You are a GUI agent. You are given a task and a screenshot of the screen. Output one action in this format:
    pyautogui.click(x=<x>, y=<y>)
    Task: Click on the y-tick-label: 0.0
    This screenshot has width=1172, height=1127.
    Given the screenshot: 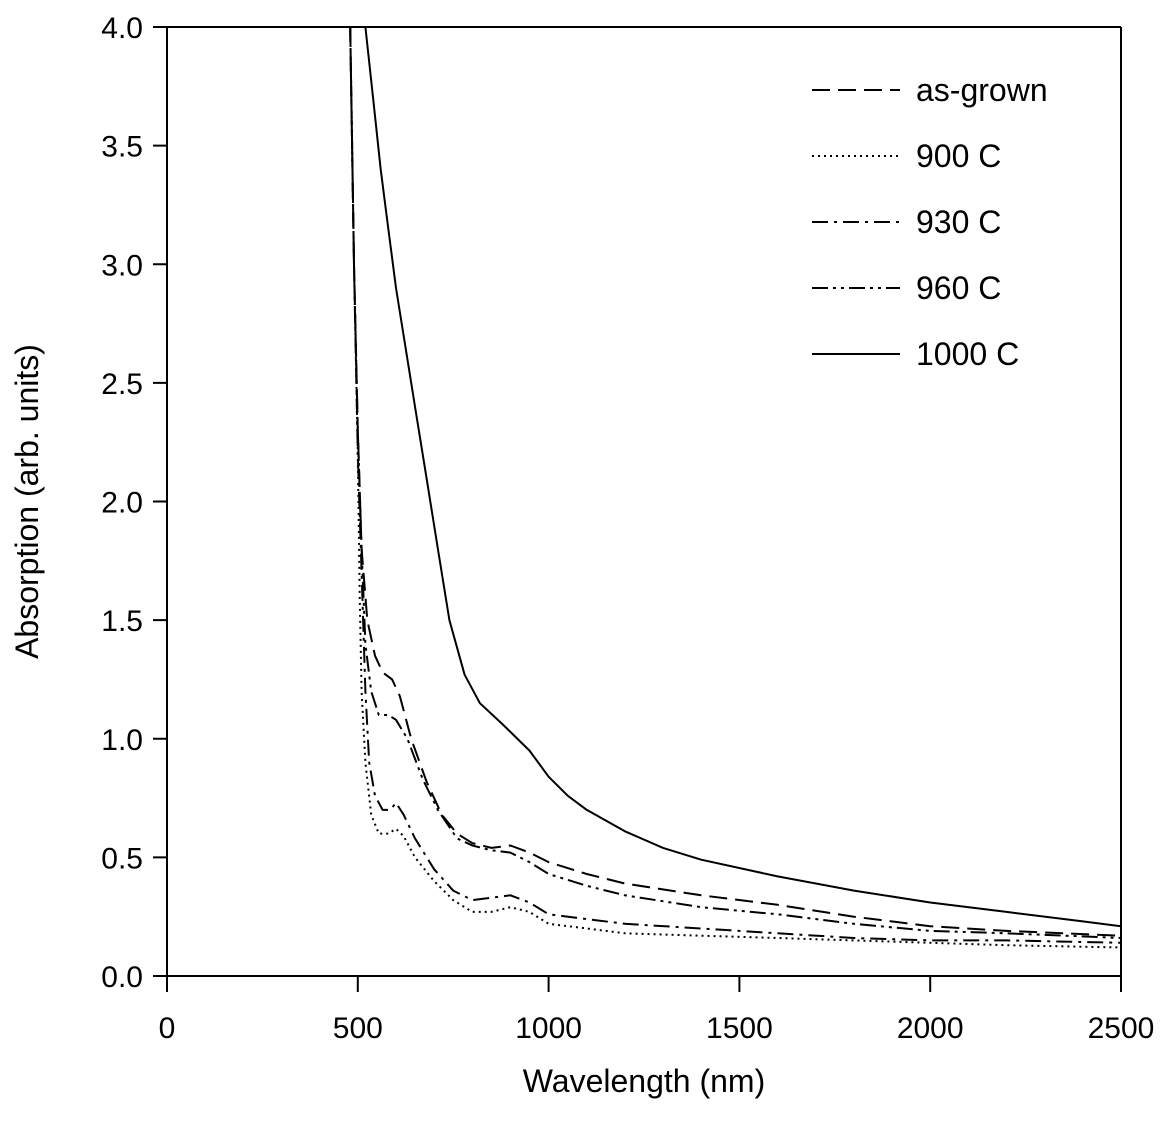 What is the action you would take?
    pyautogui.click(x=122, y=977)
    